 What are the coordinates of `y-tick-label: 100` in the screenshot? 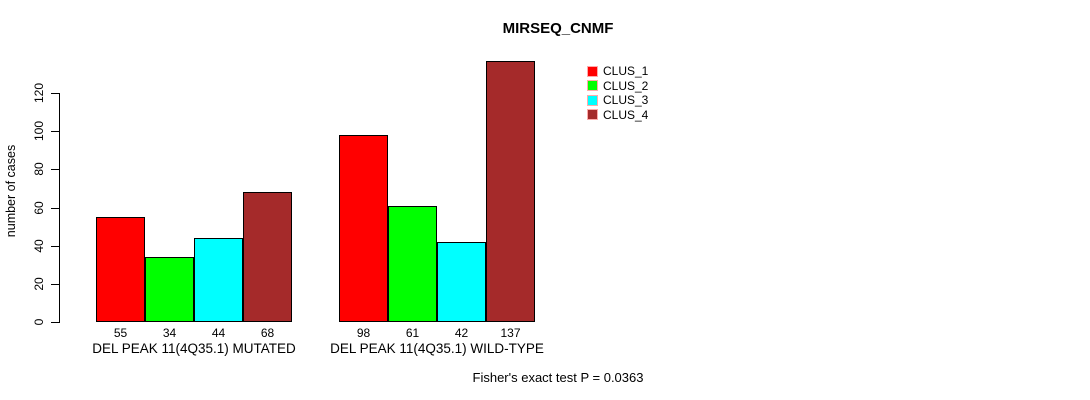 It's located at (39, 131).